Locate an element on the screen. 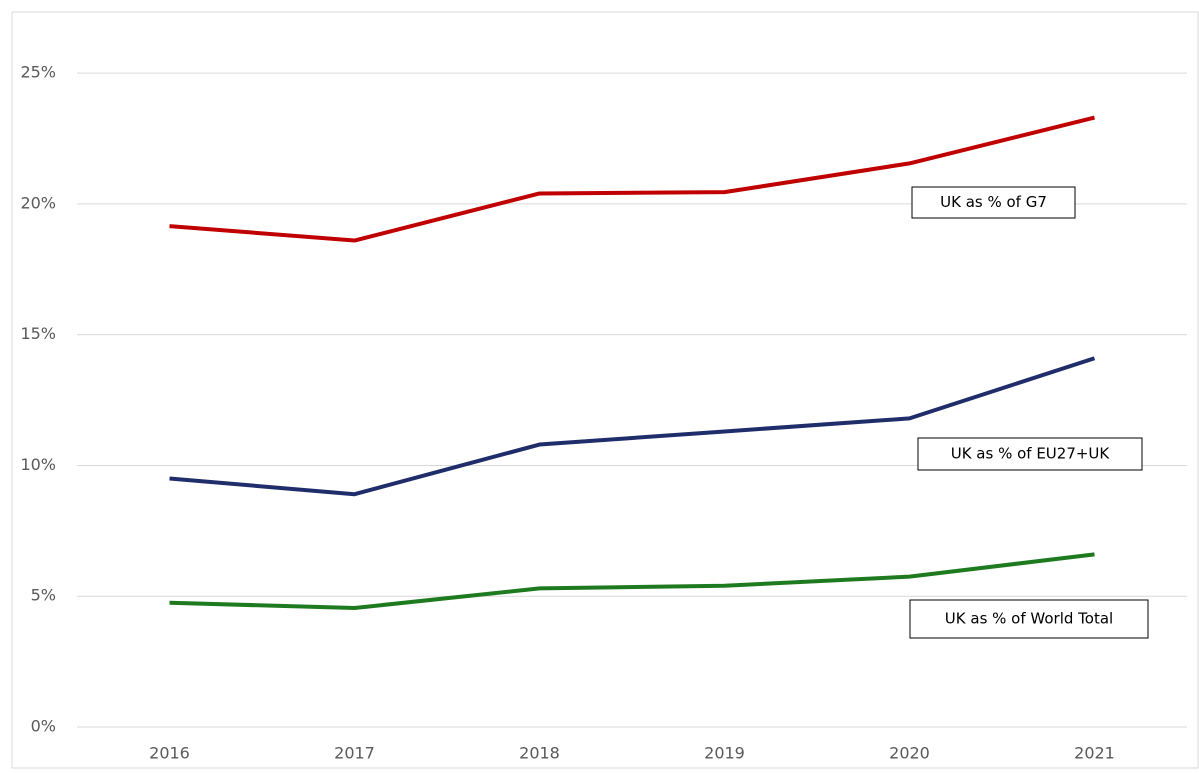 Image resolution: width=1199 pixels, height=773 pixels. series-label: UK as % of World Total is located at coordinates (1029, 619).